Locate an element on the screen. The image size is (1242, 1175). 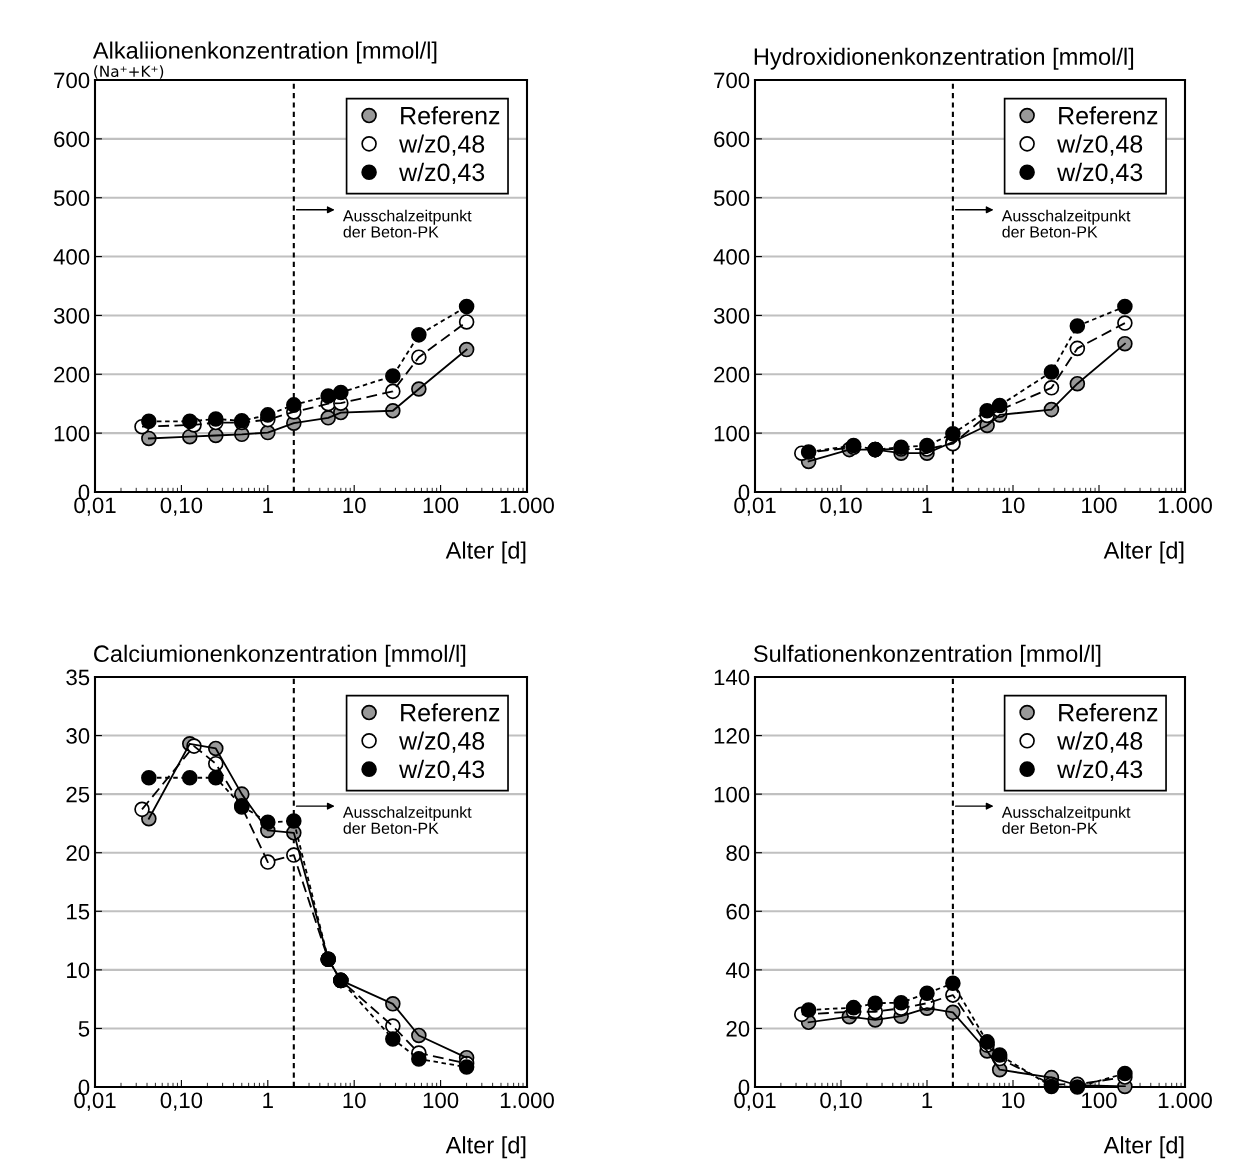
chart-title: Sulfationenkonzentration [mmol/l] is located at coordinates (927, 655).